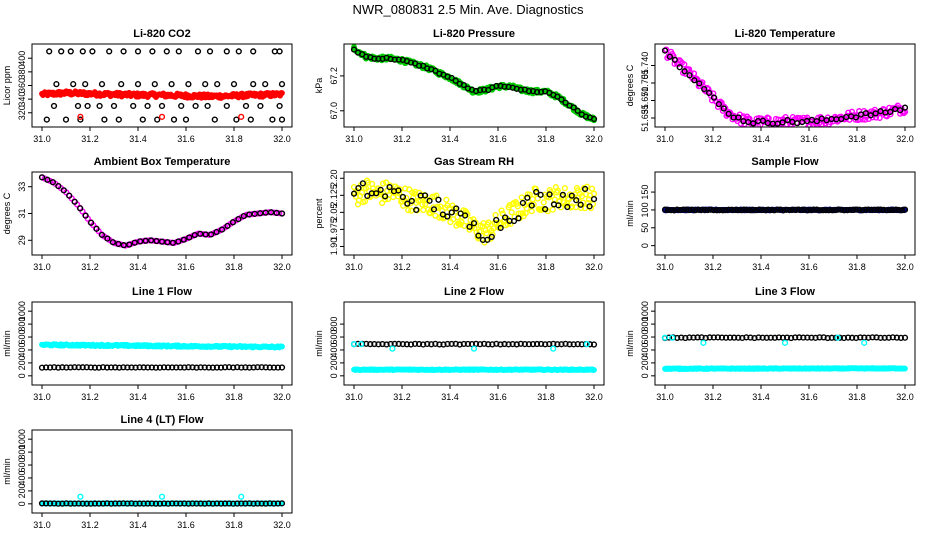 Image resolution: width=936 pixels, height=540 pixels. I want to click on series-cyan, so click(764, 340).